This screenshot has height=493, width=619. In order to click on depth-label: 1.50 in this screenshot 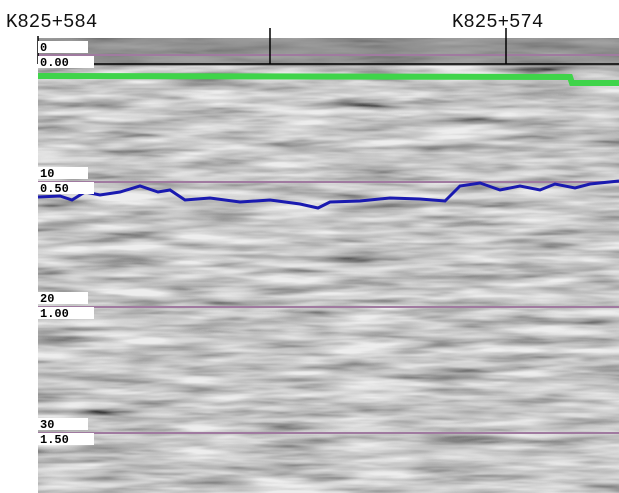, I will do `click(54, 440)`.